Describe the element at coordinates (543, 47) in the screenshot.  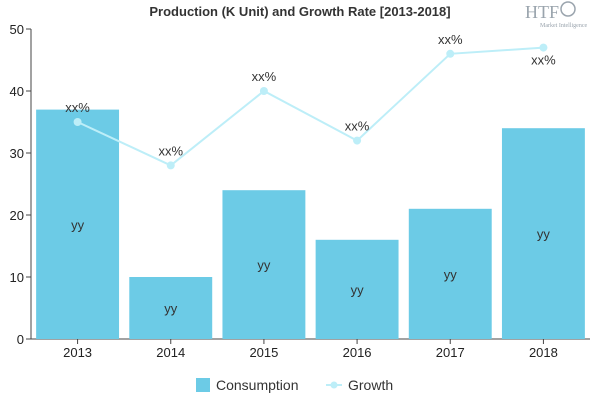
I see `growth-point-2018` at that location.